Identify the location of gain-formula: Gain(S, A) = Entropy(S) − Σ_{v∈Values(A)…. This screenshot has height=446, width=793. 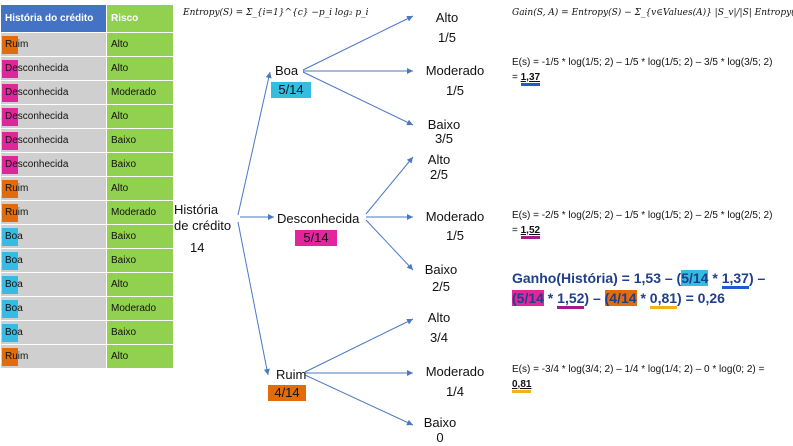
(652, 13).